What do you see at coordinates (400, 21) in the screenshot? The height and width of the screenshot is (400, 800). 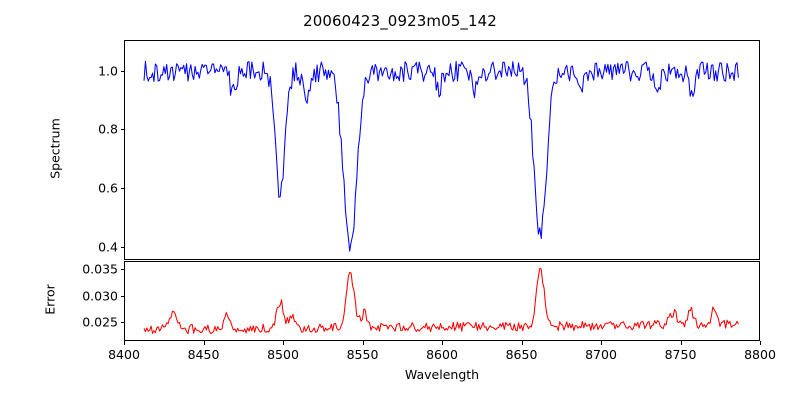 I see `page-title: 20060423_0923m05_142` at bounding box center [400, 21].